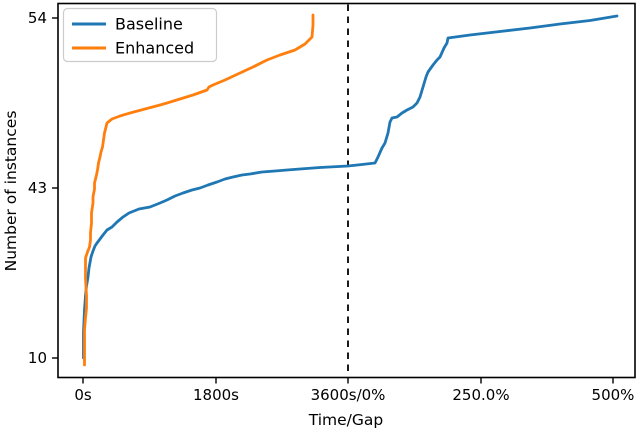 This screenshot has height=431, width=640. What do you see at coordinates (140, 35) in the screenshot?
I see `legend: Baseline Enhanced` at bounding box center [140, 35].